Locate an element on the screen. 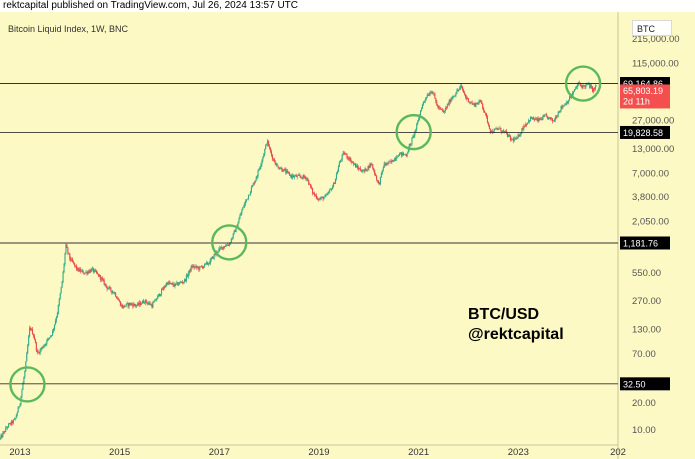  y-tick-label: 270.00 is located at coordinates (646, 301).